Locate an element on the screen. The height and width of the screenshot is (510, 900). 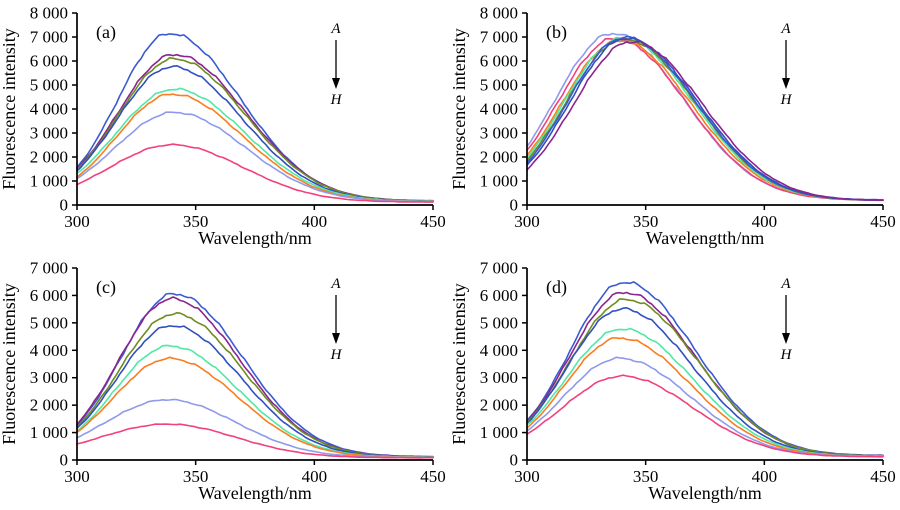
panel-letter: (b) is located at coordinates (556, 32).